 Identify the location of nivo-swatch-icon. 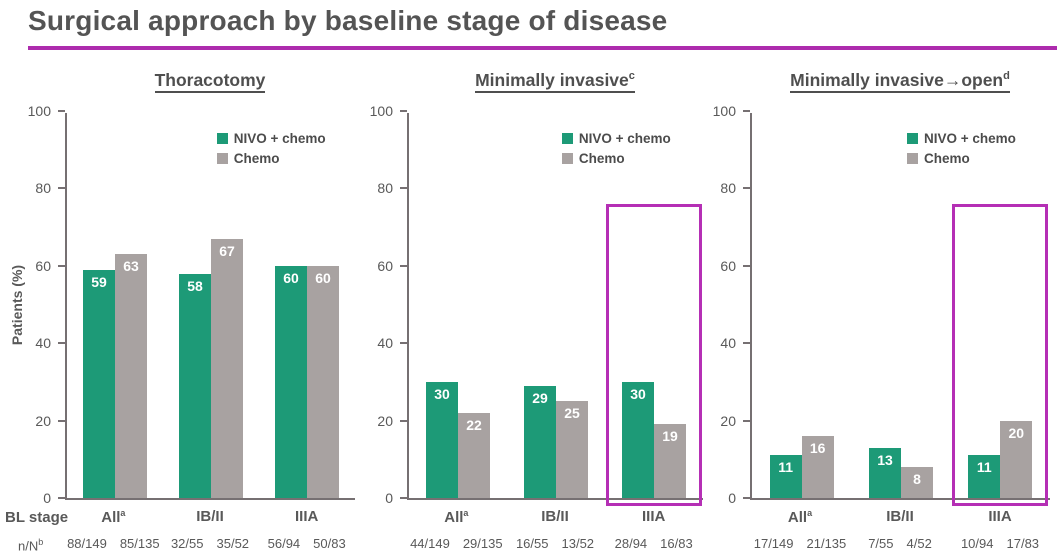
(567, 138).